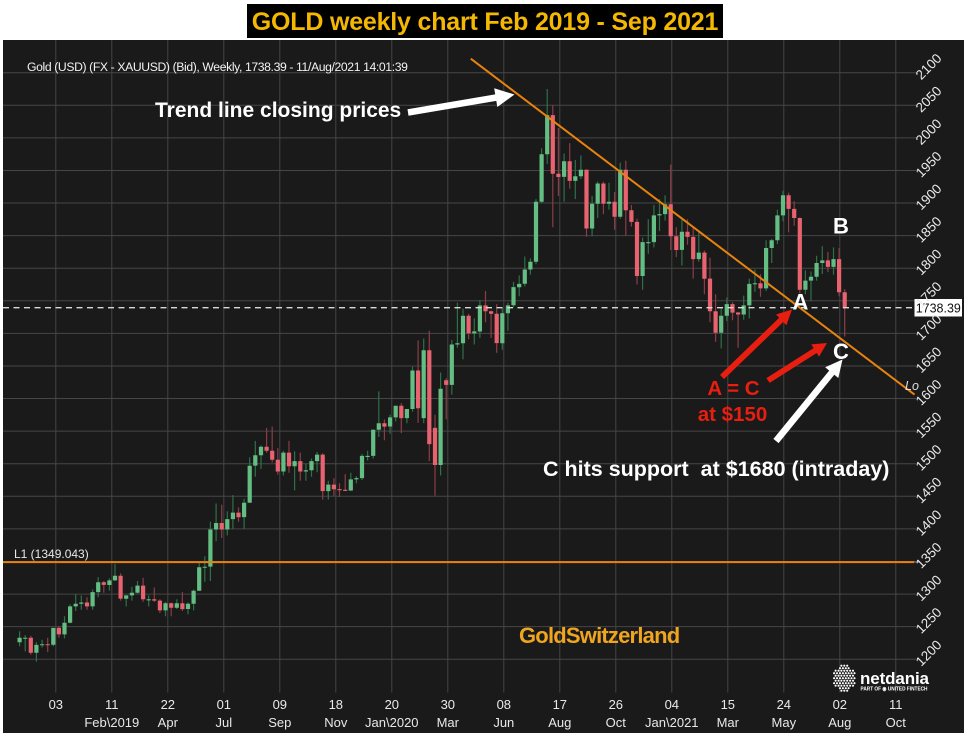  I want to click on svg-text: Feb\2019, so click(111, 722).